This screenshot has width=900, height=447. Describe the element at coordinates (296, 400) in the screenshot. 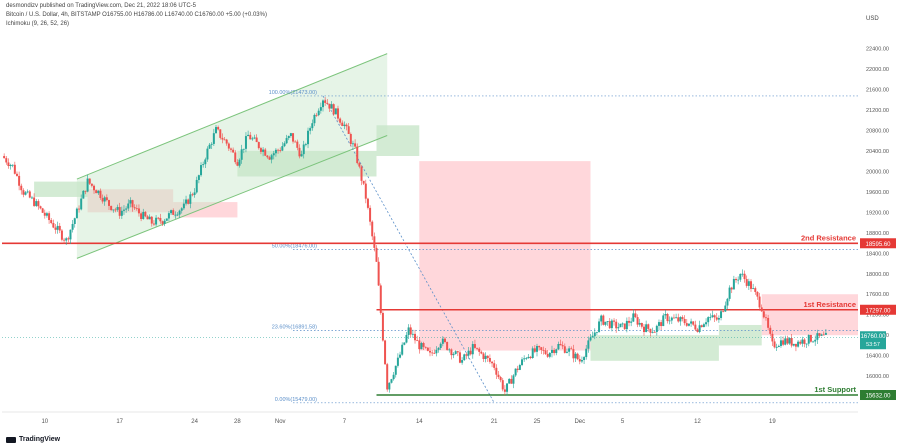

I see `fib-level-label: 0.00%(15479.00)` at that location.